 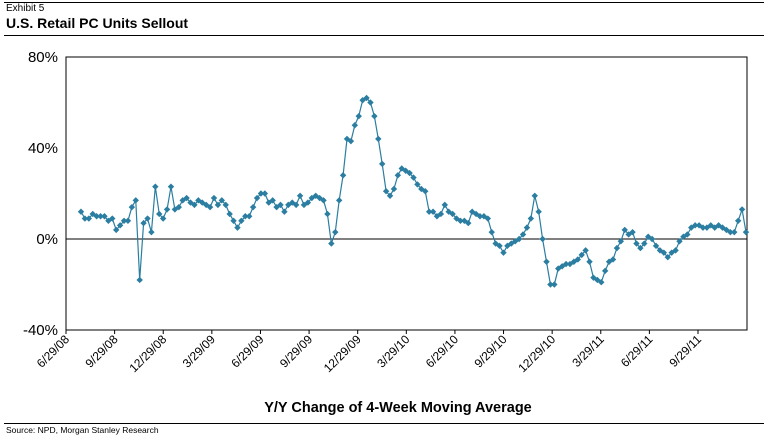 I want to click on x-tick-label: 3/29/09, so click(x=199, y=351).